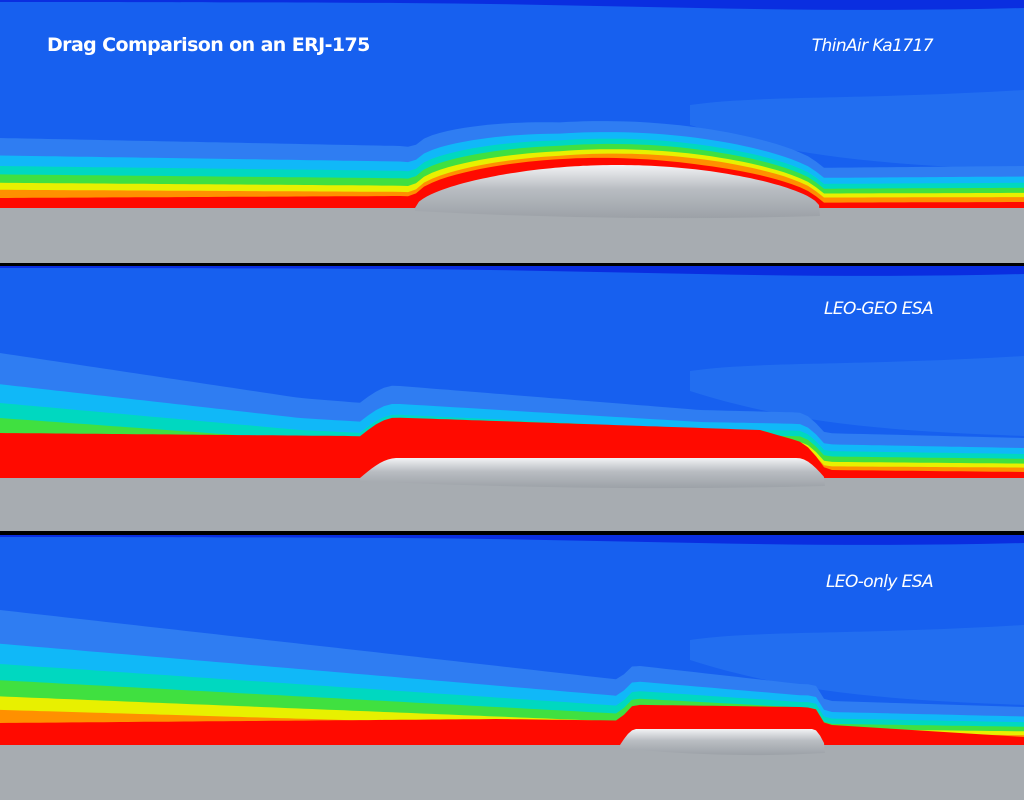 This screenshot has width=1024, height=800. Describe the element at coordinates (879, 582) in the screenshot. I see `panel-label: LEO-only ESA` at that location.